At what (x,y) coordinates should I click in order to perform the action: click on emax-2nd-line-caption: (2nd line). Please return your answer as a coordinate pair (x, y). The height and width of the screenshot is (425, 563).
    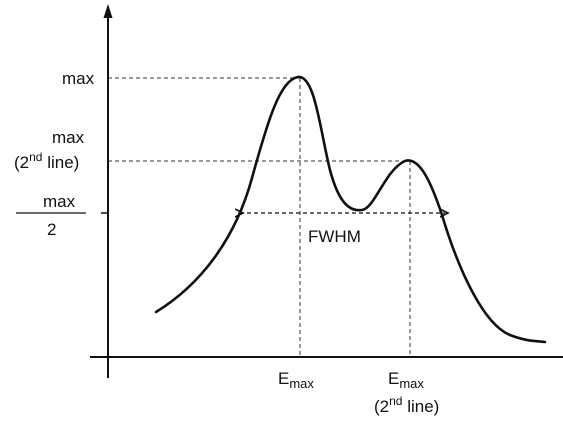
    Looking at the image, I should click on (406, 405).